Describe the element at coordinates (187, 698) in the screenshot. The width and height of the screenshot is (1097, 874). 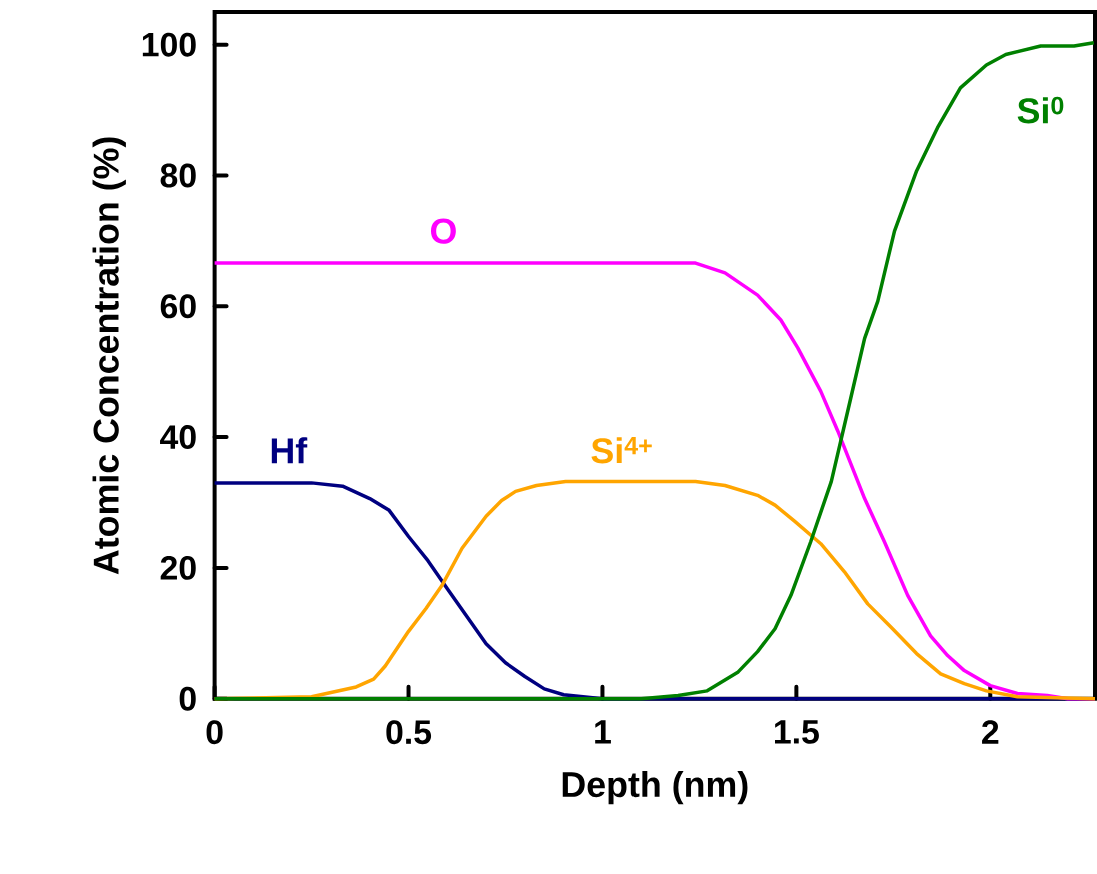
I see `y-tick-label: 0` at that location.